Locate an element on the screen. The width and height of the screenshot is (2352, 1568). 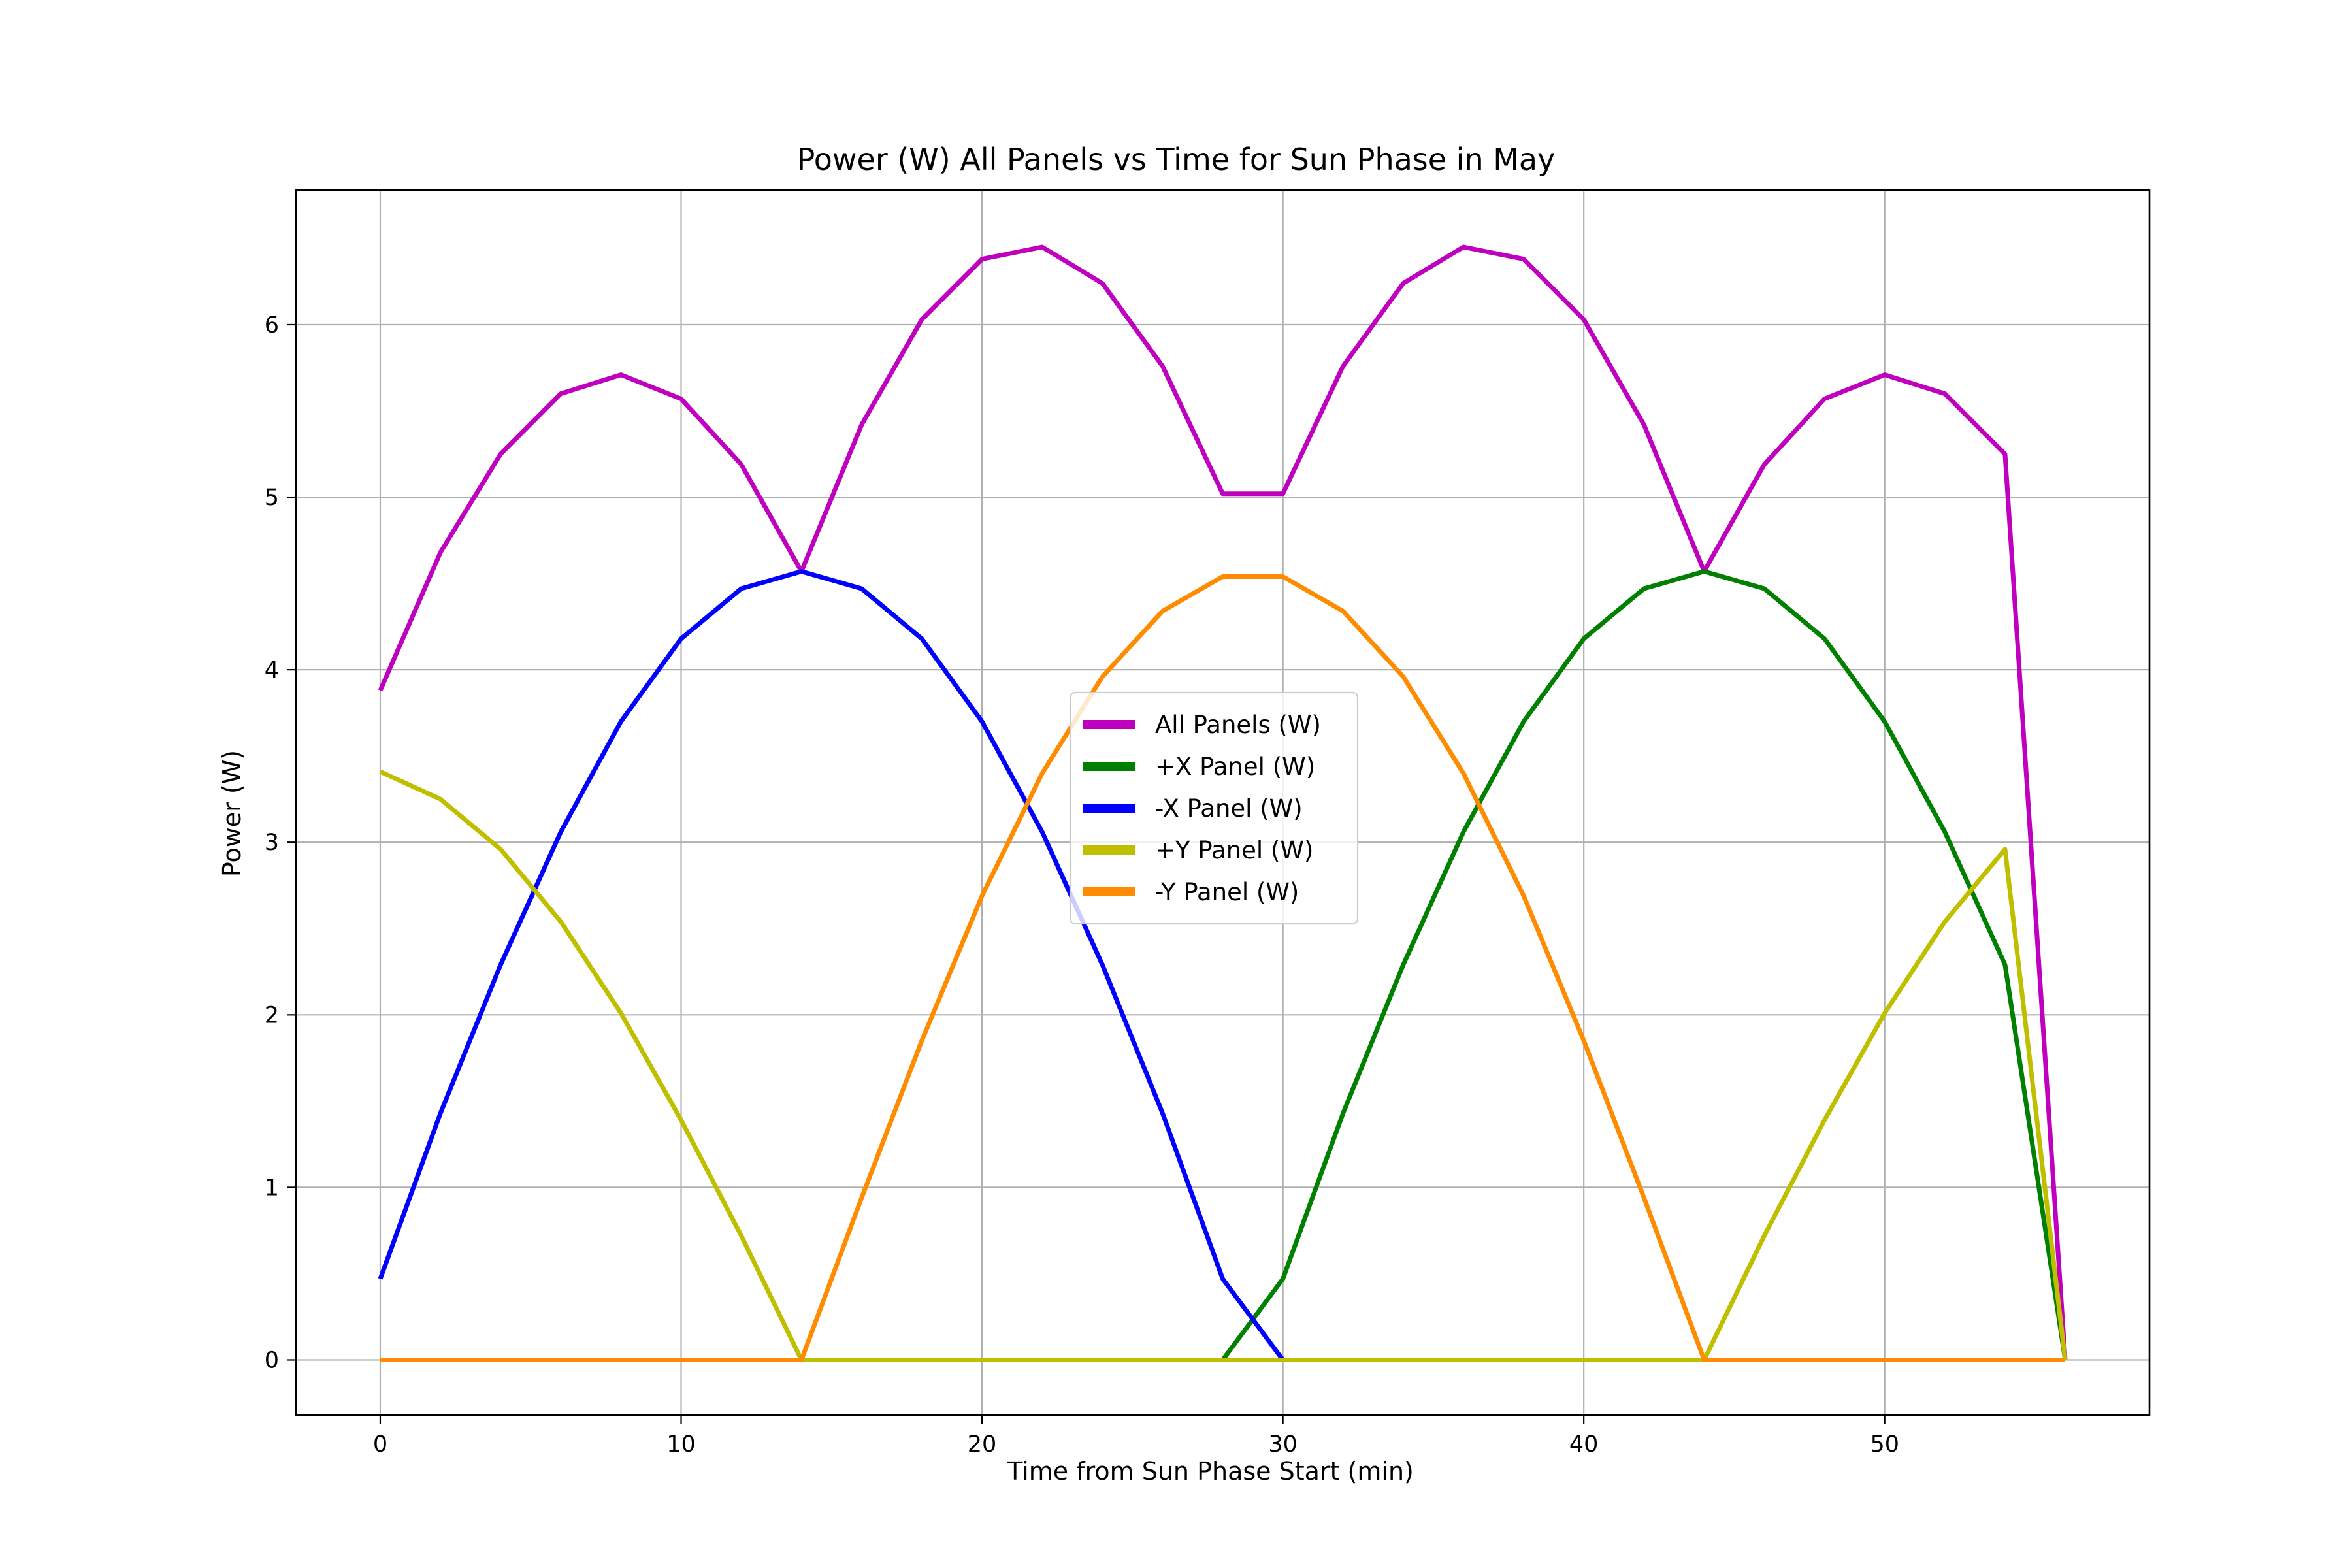
legend-entry-label: +Y Panel (W) is located at coordinates (1234, 850).